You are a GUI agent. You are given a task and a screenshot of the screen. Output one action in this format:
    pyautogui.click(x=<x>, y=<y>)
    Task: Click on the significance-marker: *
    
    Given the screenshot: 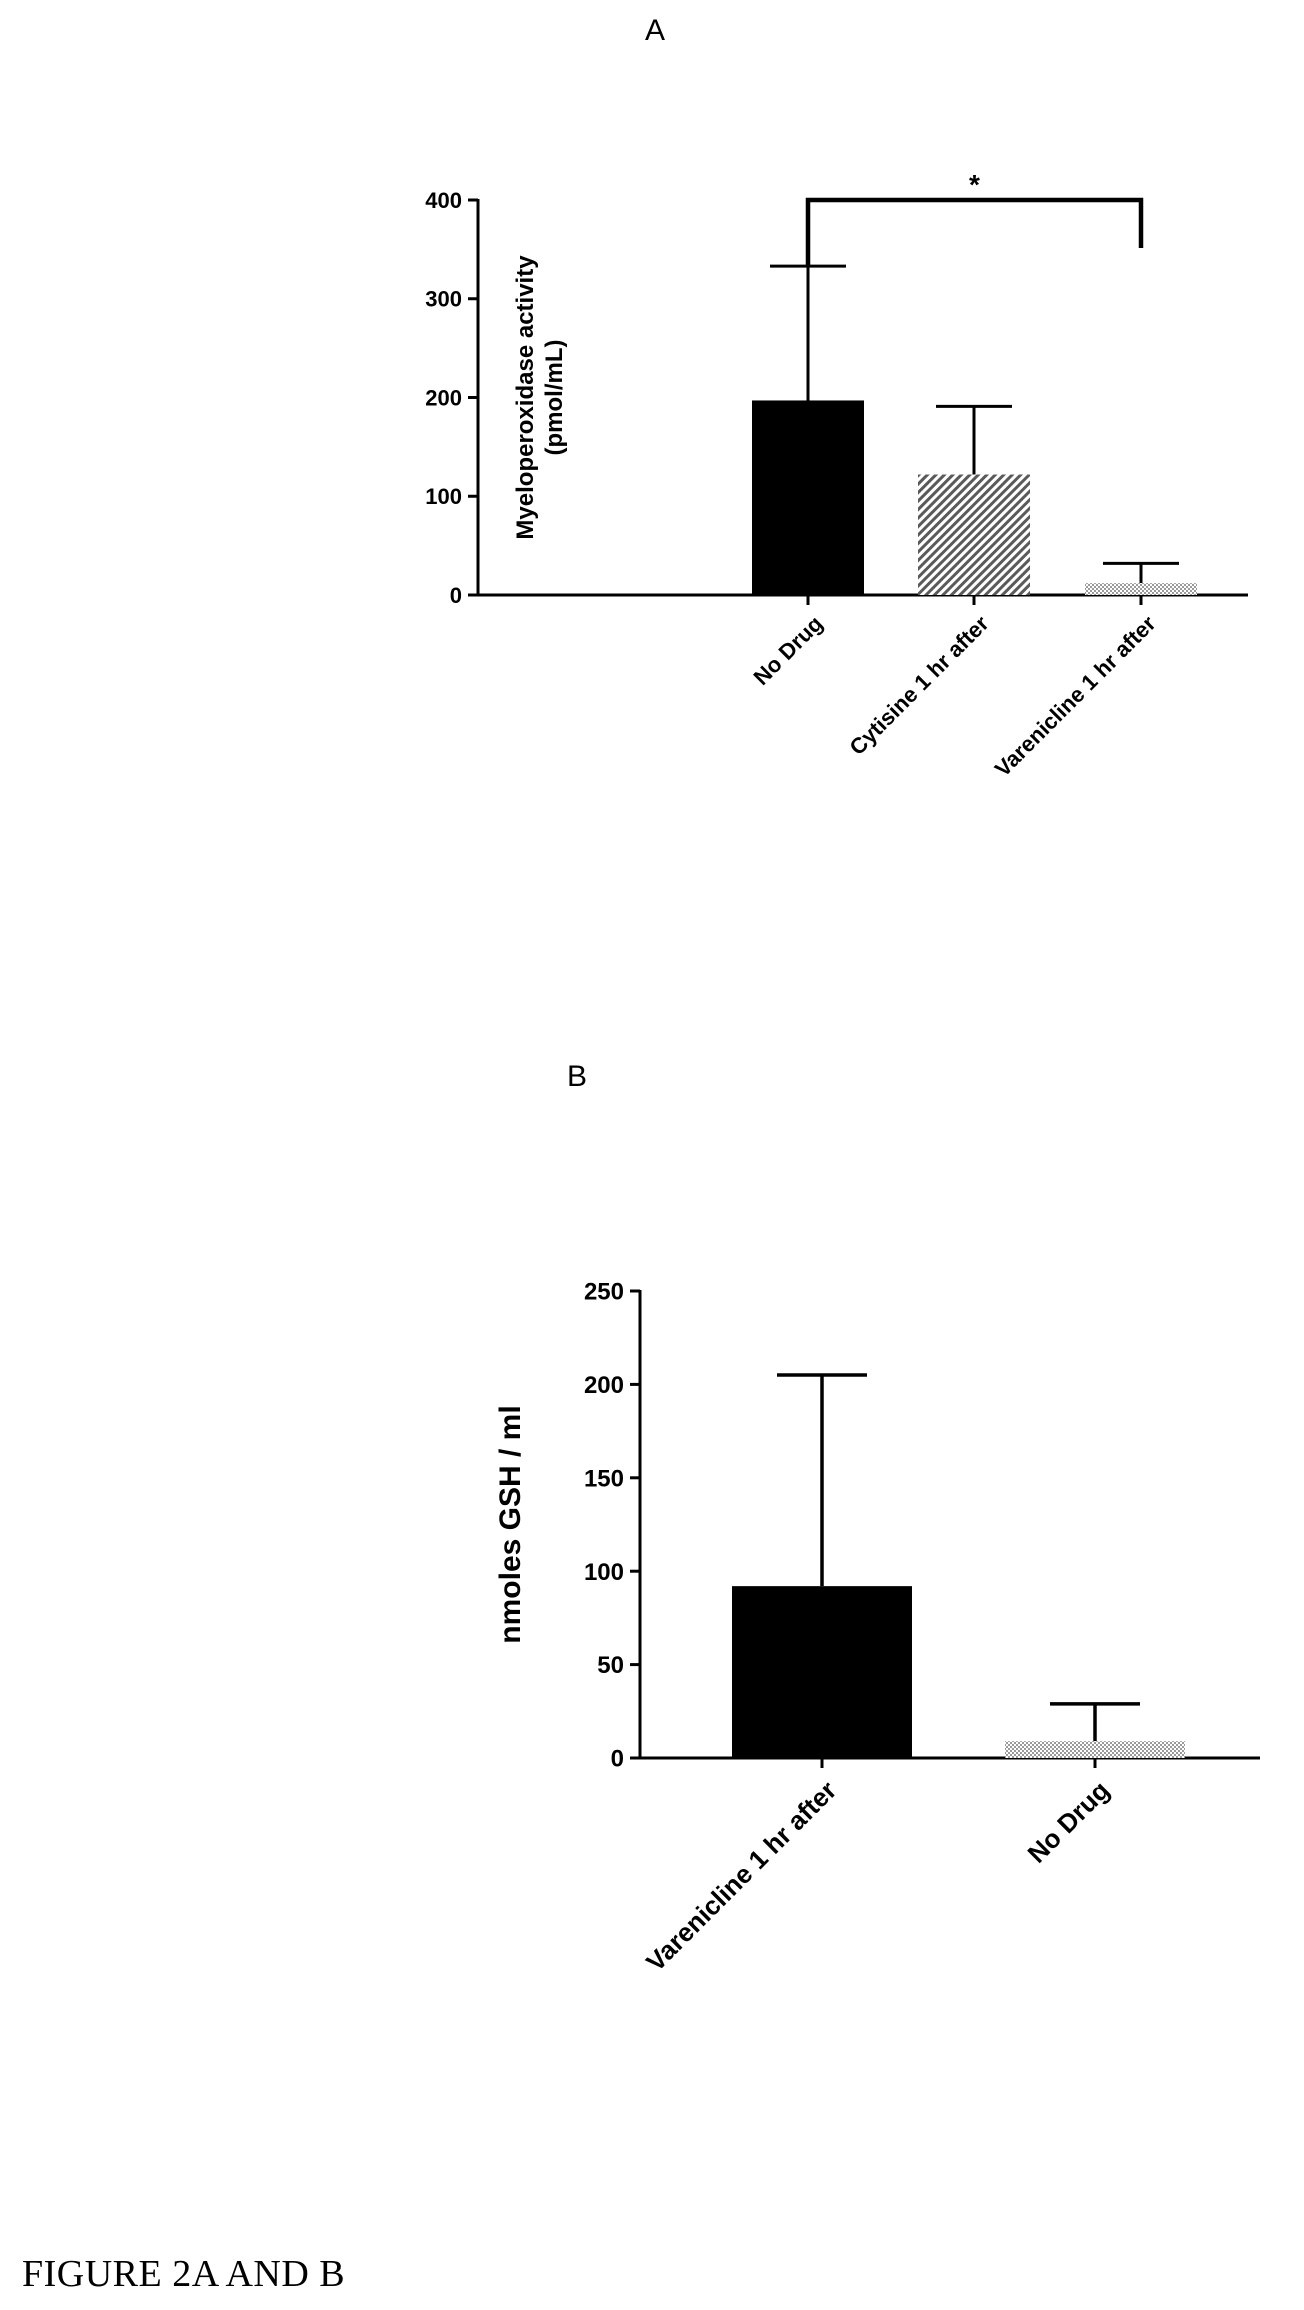 What is the action you would take?
    pyautogui.click(x=974, y=184)
    